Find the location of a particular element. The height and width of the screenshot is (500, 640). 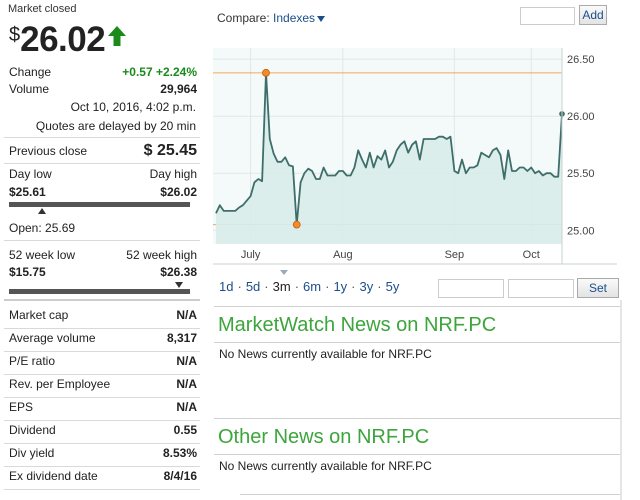

end-date-input is located at coordinates (541, 288).